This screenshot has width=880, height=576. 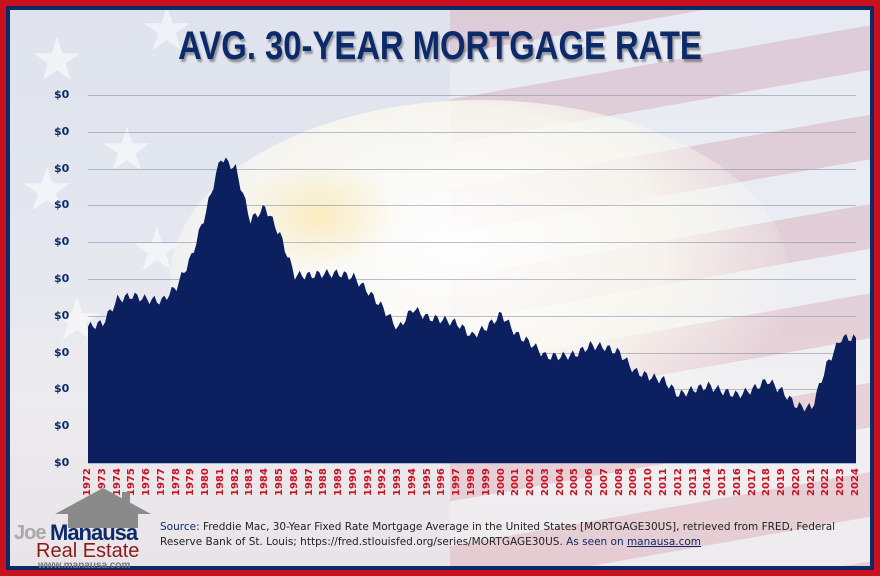 What do you see at coordinates (206, 482) in the screenshot?
I see `x-tick-label: 1980` at bounding box center [206, 482].